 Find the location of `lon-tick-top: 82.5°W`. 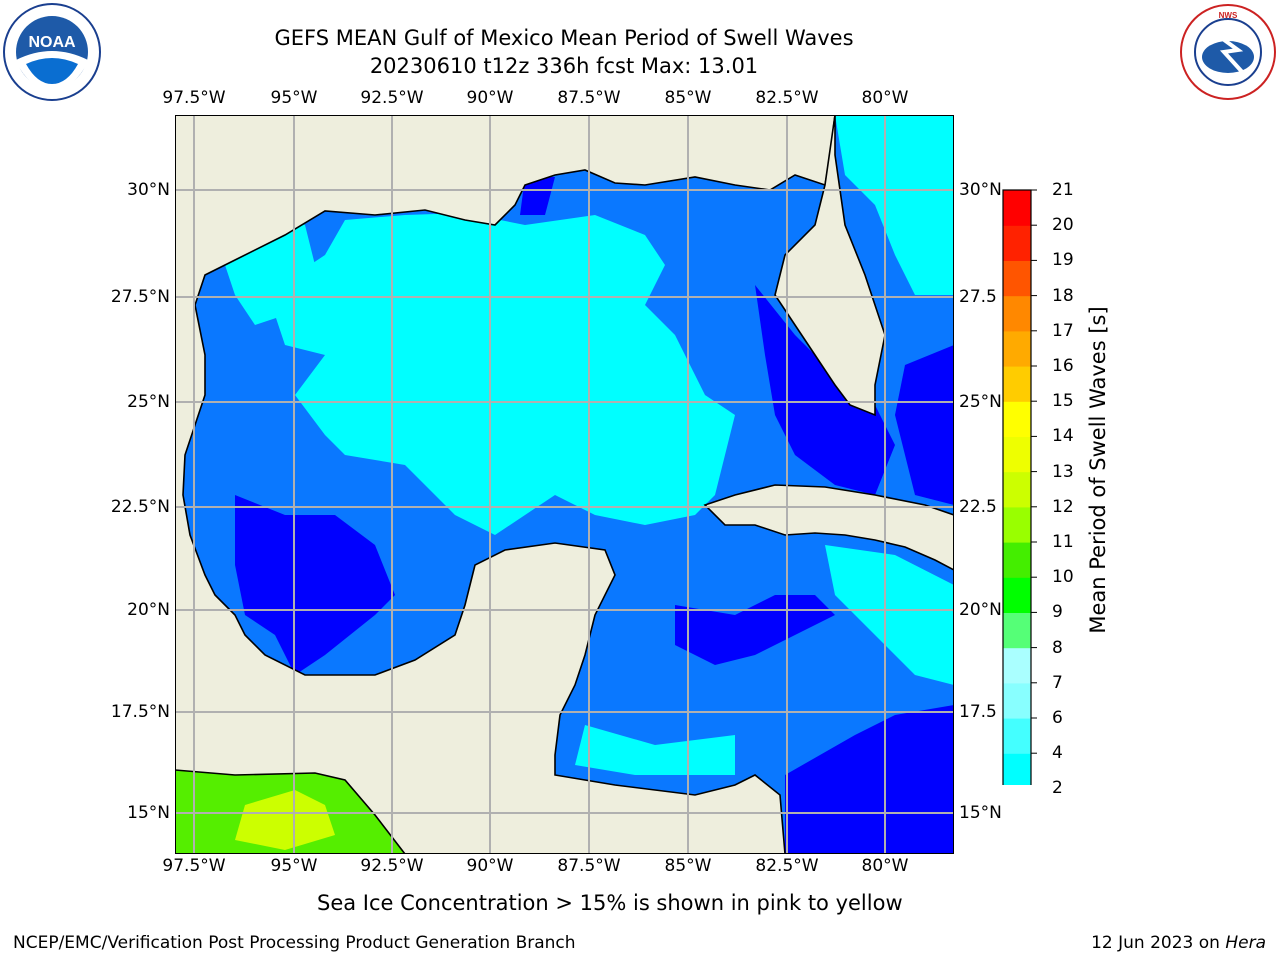

lon-tick-top: 82.5°W is located at coordinates (787, 98).